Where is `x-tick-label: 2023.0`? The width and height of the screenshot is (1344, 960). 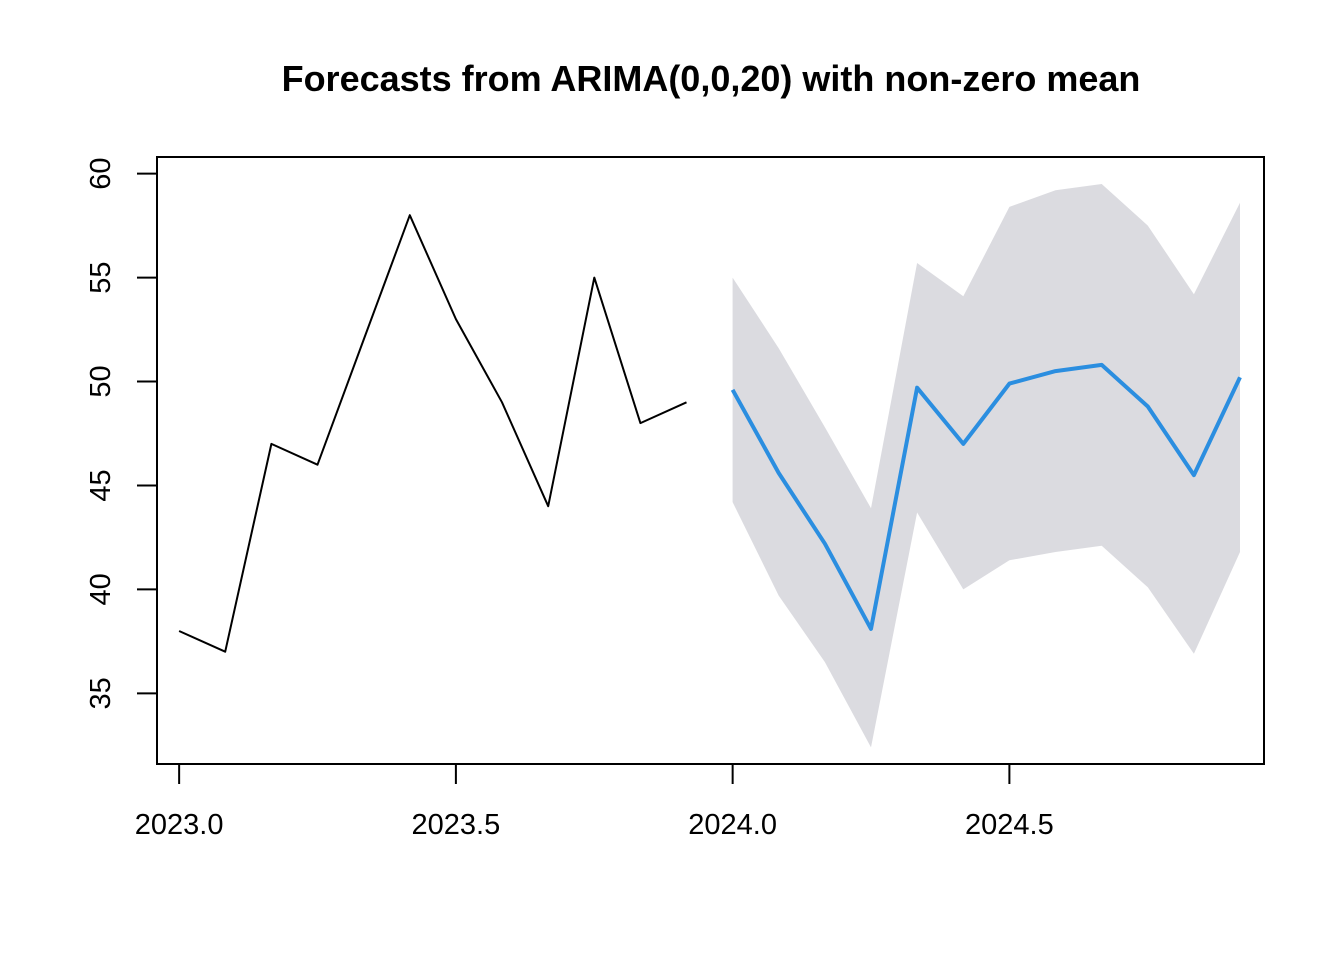 x-tick-label: 2023.0 is located at coordinates (179, 825).